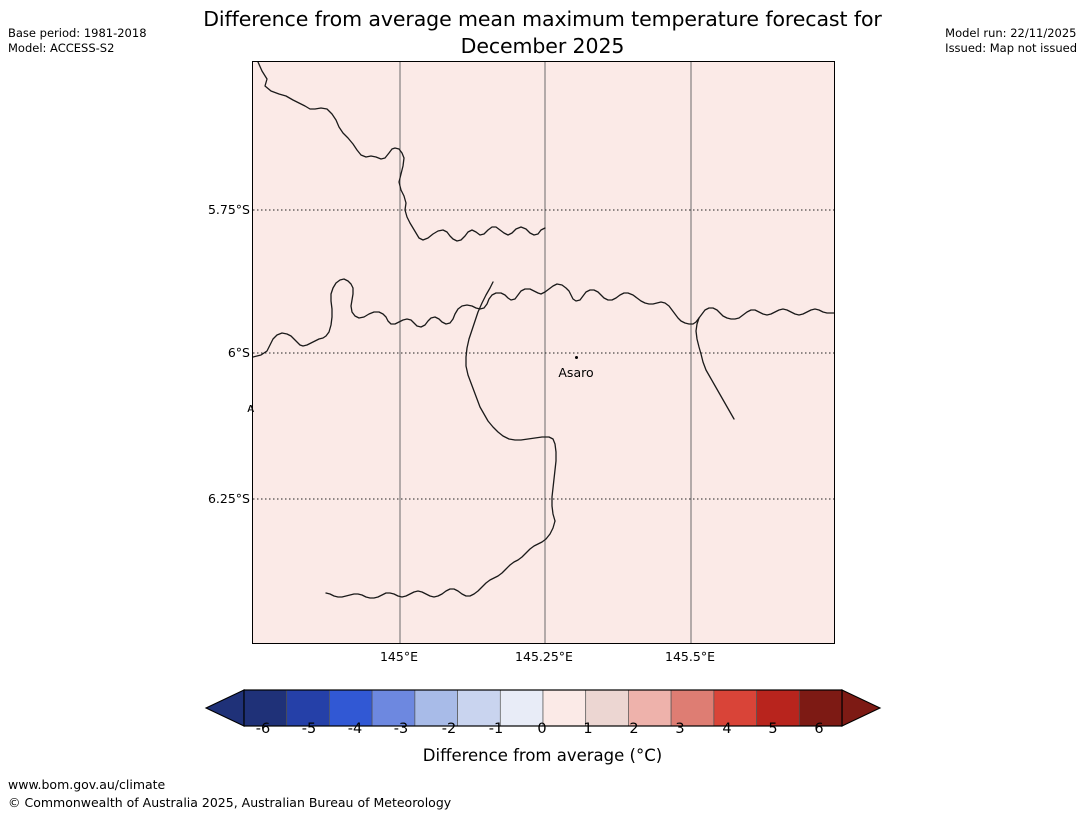  What do you see at coordinates (680, 729) in the screenshot?
I see `cb-tick-3: 3` at bounding box center [680, 729].